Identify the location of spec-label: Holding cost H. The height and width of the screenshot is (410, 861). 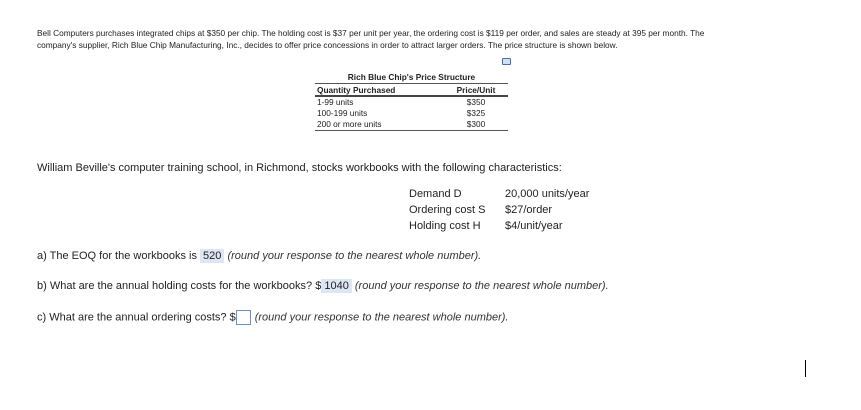
(445, 226).